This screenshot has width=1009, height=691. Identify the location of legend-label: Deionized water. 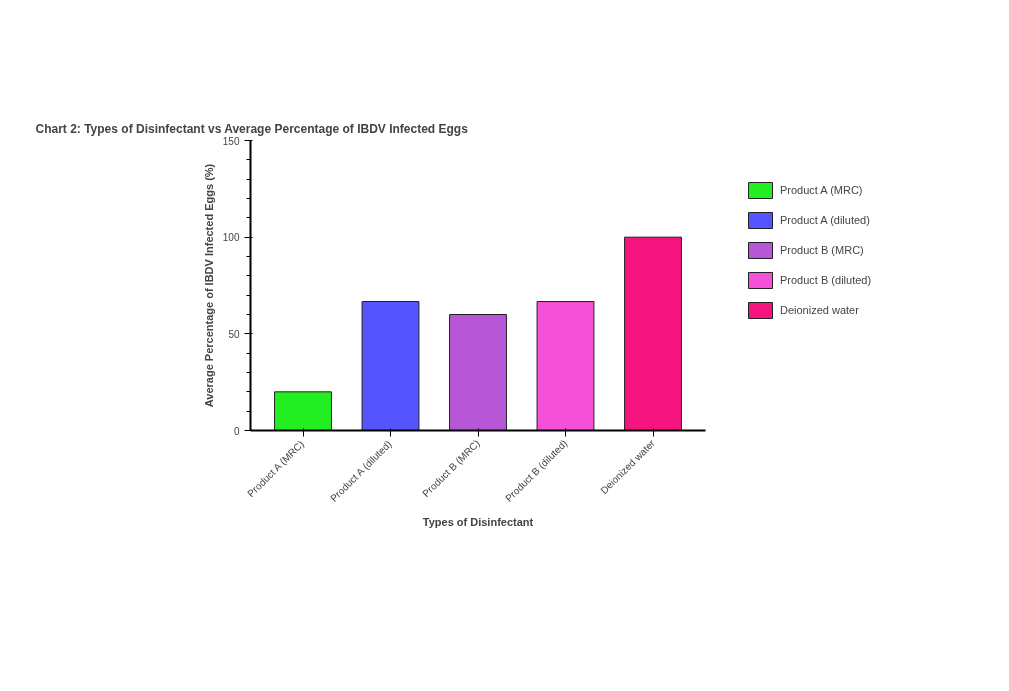
(819, 310).